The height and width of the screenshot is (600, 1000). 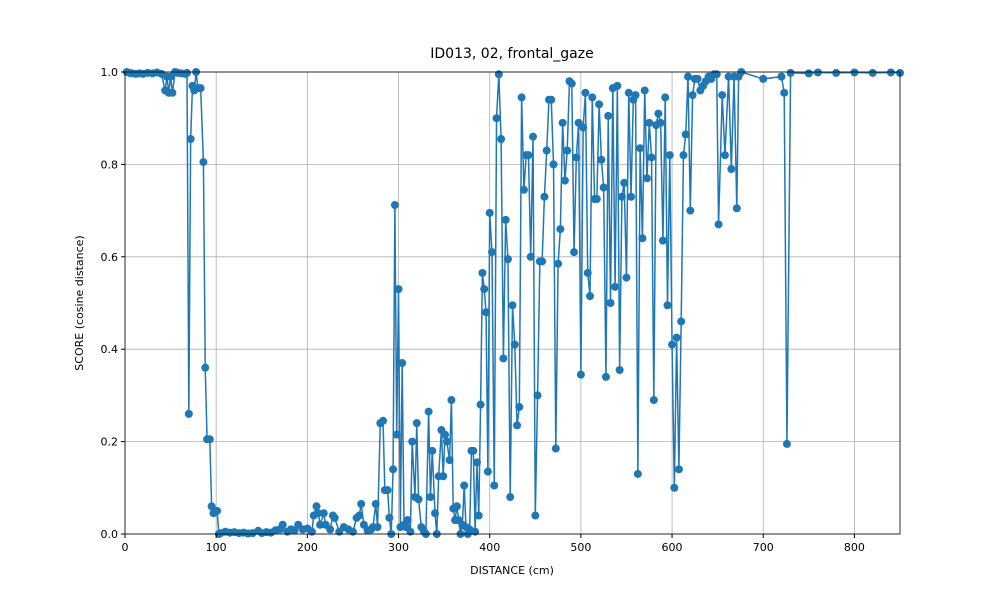 What do you see at coordinates (110, 442) in the screenshot?
I see `y-tick-label: 0.2` at bounding box center [110, 442].